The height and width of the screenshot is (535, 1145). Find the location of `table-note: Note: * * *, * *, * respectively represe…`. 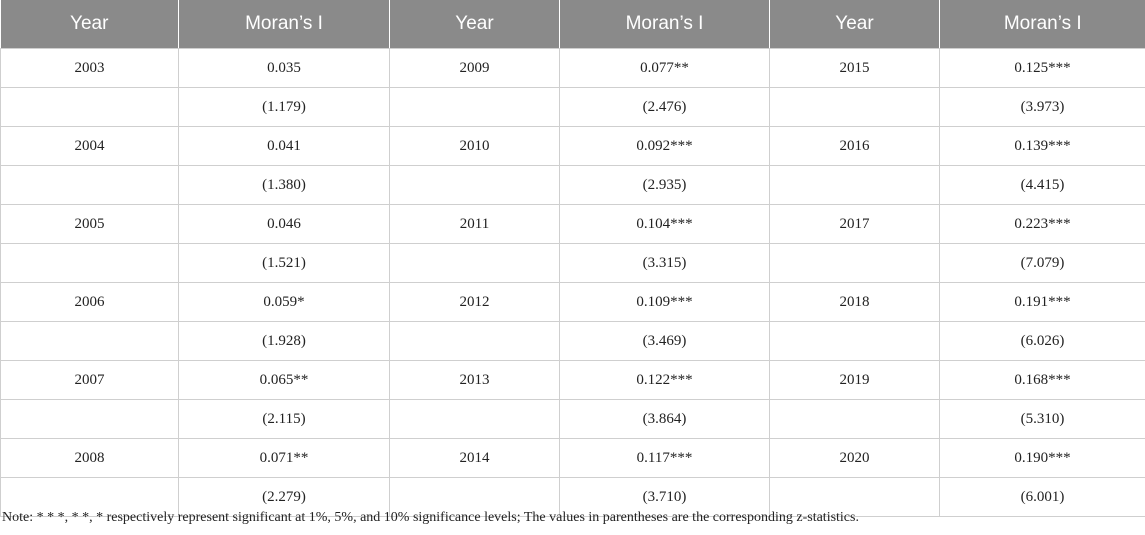

table-note: Note: * * *, * *, * respectively represe… is located at coordinates (430, 517).